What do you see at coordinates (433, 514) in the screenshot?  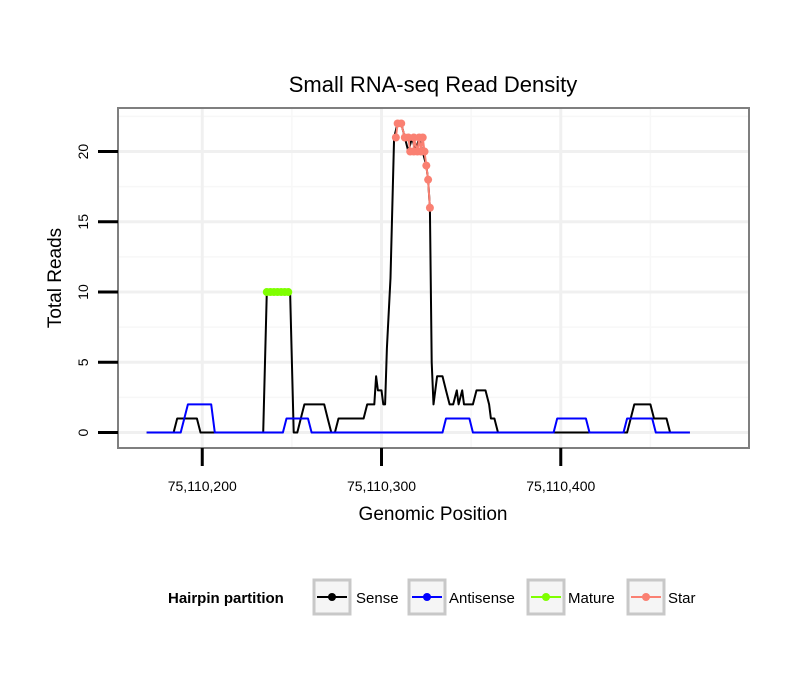 I see `x-axis-label: Genomic Position` at bounding box center [433, 514].